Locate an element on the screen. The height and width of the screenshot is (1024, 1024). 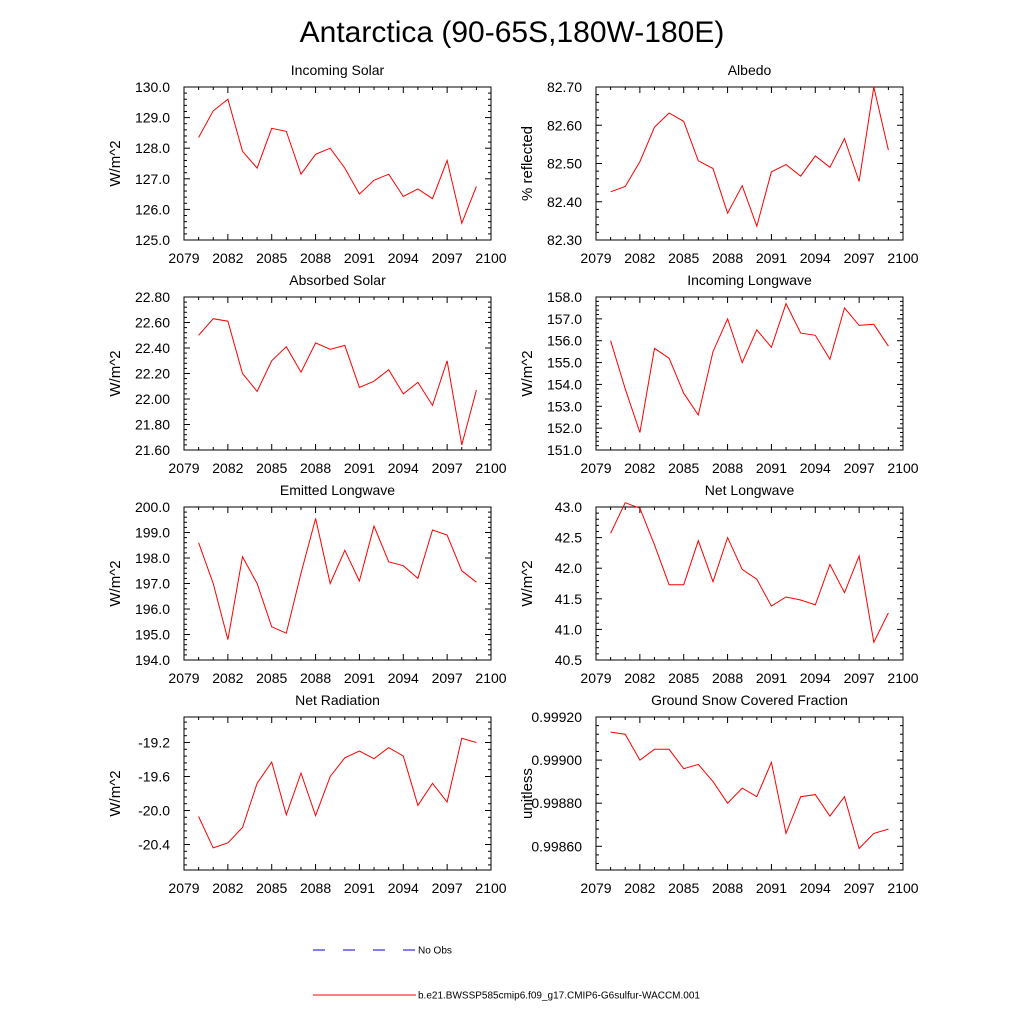
y-tick-label: -20.4 is located at coordinates (154, 845).